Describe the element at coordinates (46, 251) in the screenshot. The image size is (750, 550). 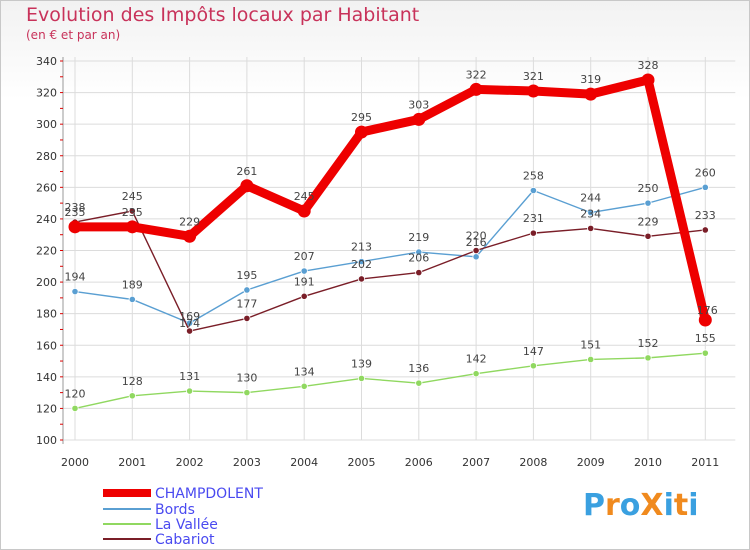
I see `y-tick-label: 220` at that location.